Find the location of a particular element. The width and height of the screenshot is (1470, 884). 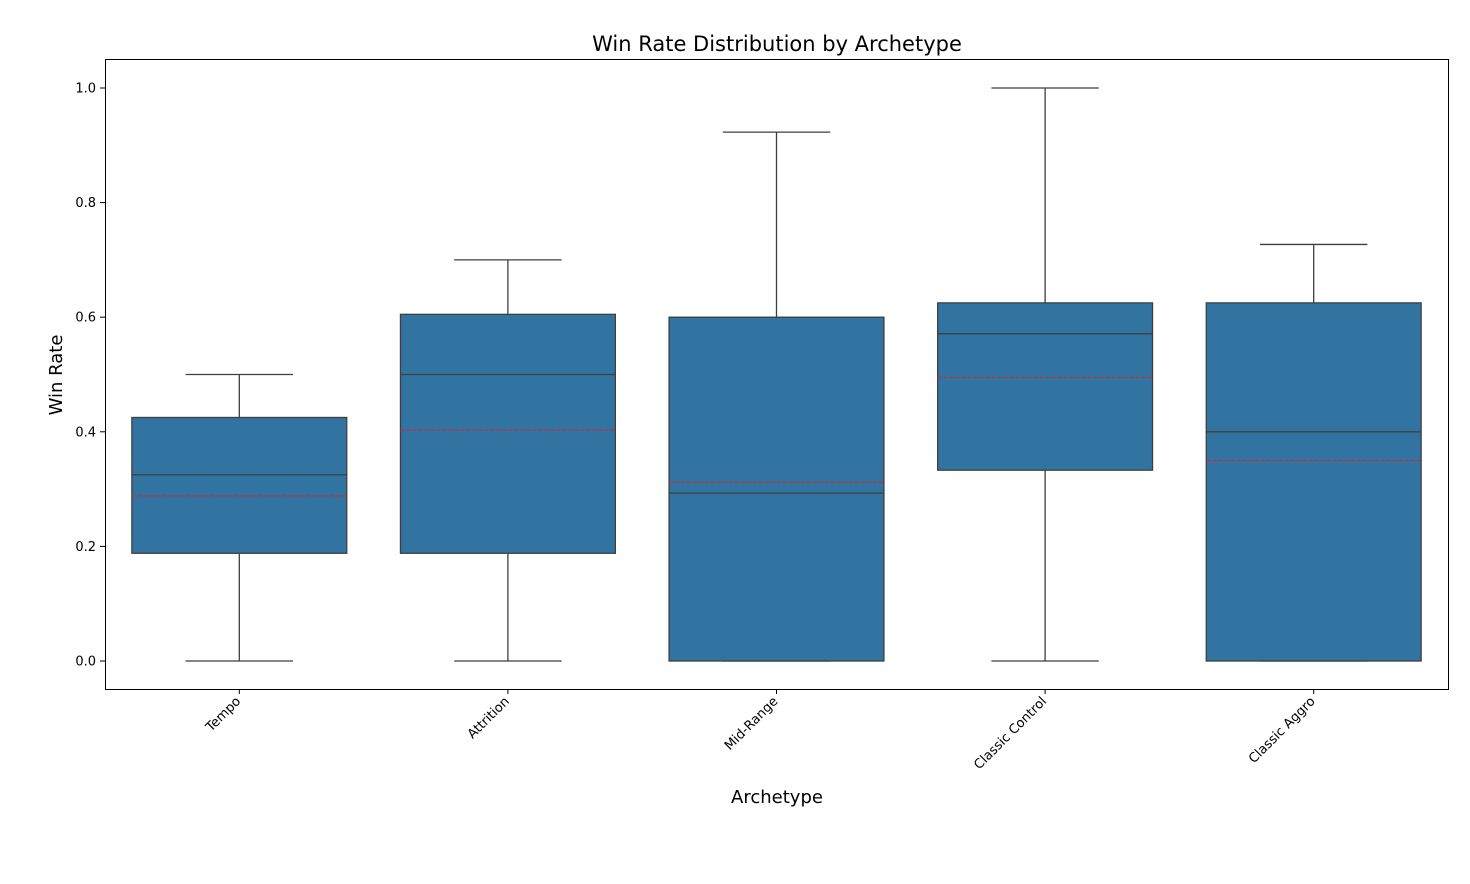

y-axis: 0.0 0.2 0.4 0.6 0.8 1.0 is located at coordinates (90, 376).